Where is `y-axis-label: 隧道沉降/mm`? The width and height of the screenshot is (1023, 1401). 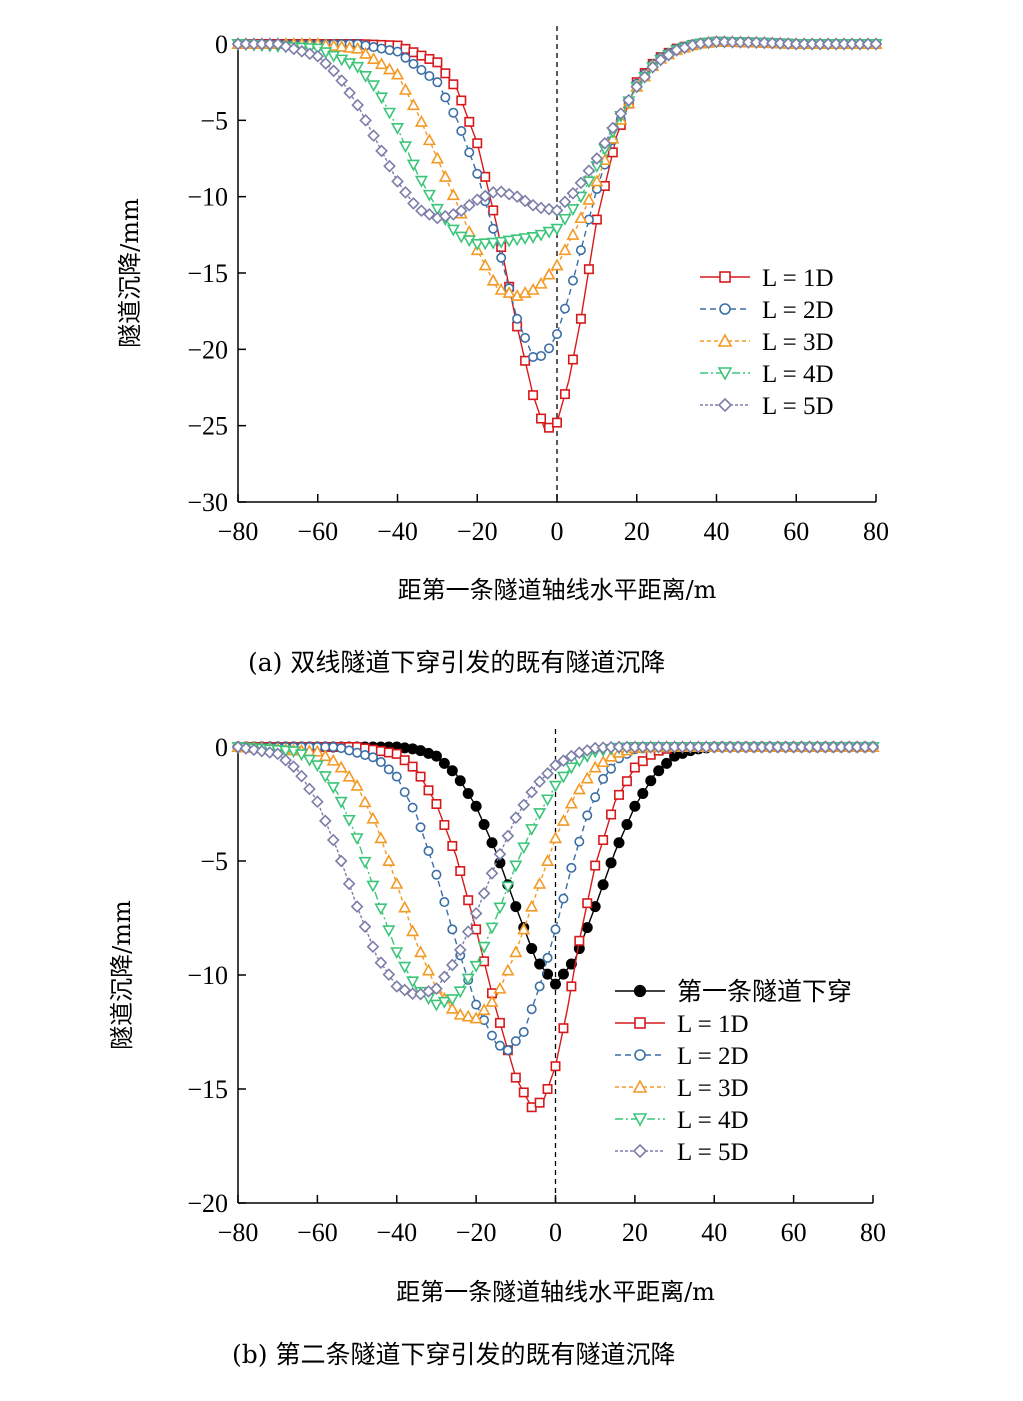
y-axis-label: 隧道沉降/mm is located at coordinates (130, 273).